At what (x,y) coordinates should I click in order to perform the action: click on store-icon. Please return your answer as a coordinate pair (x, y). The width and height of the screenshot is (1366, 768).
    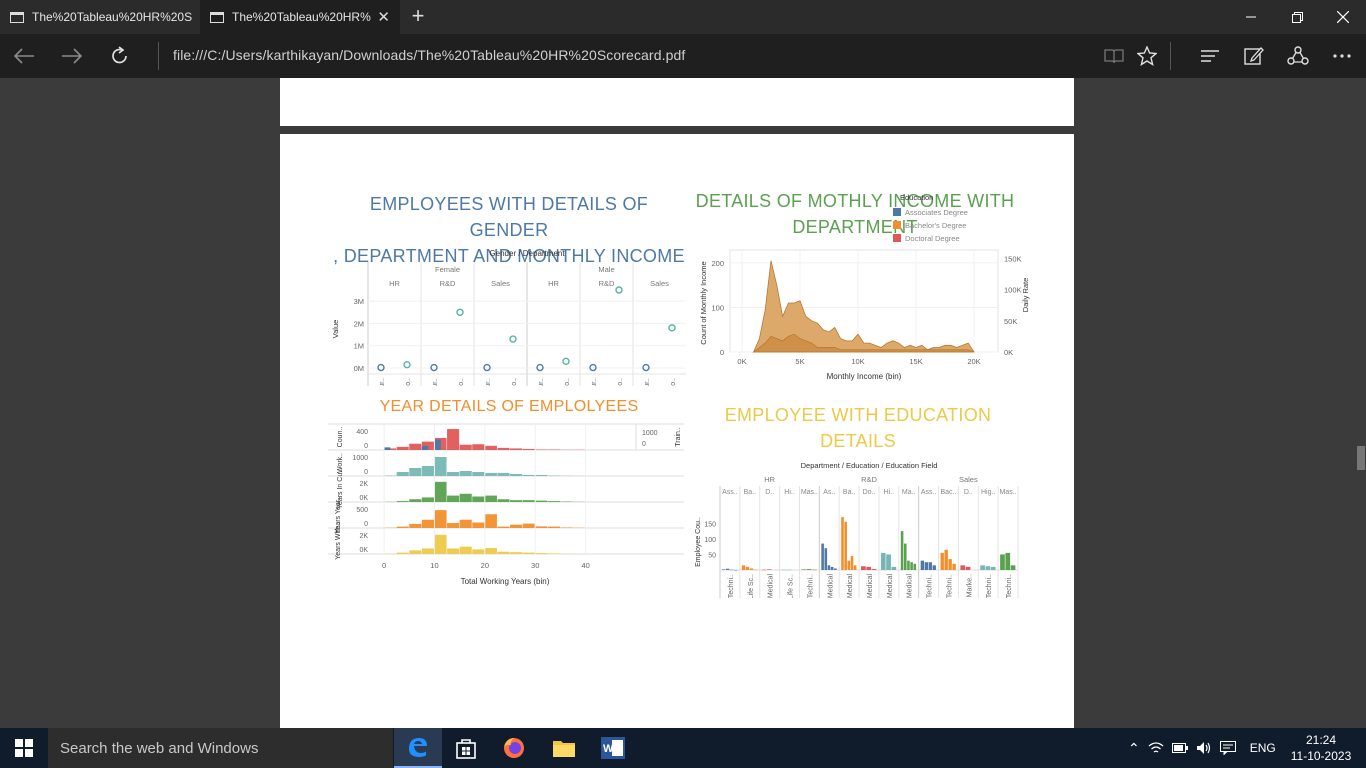
    Looking at the image, I should click on (466, 749).